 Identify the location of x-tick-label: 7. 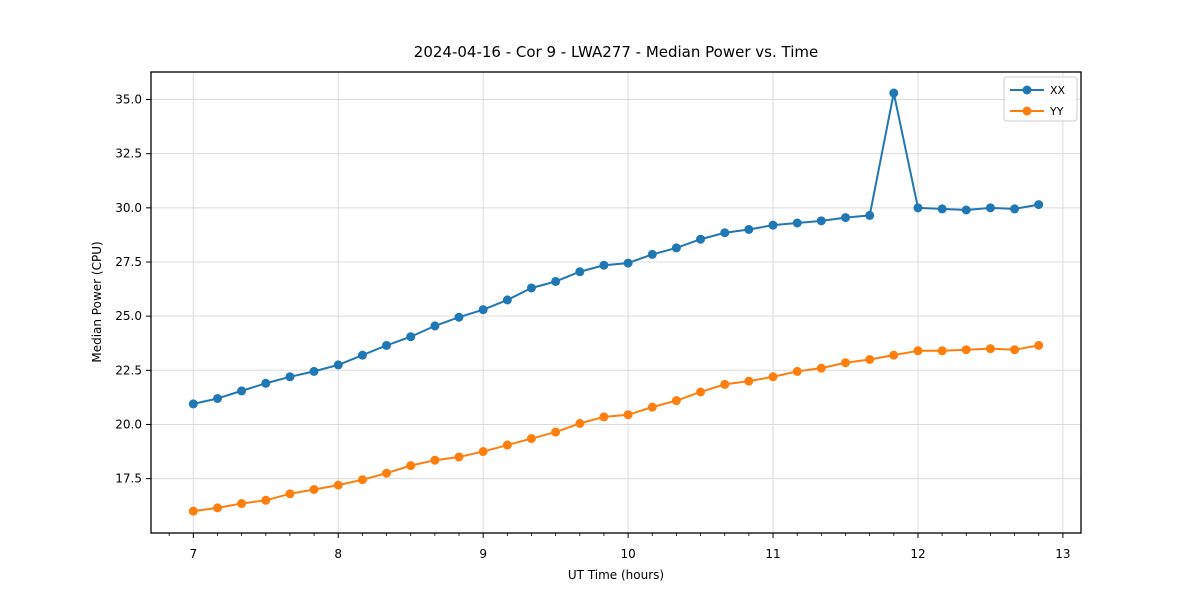
(193, 554).